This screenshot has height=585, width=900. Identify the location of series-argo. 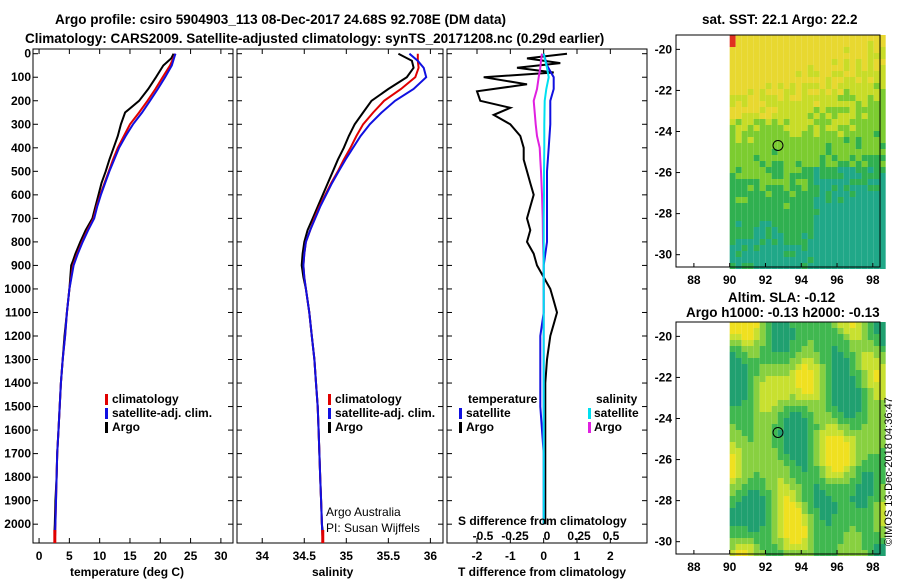
(357, 292).